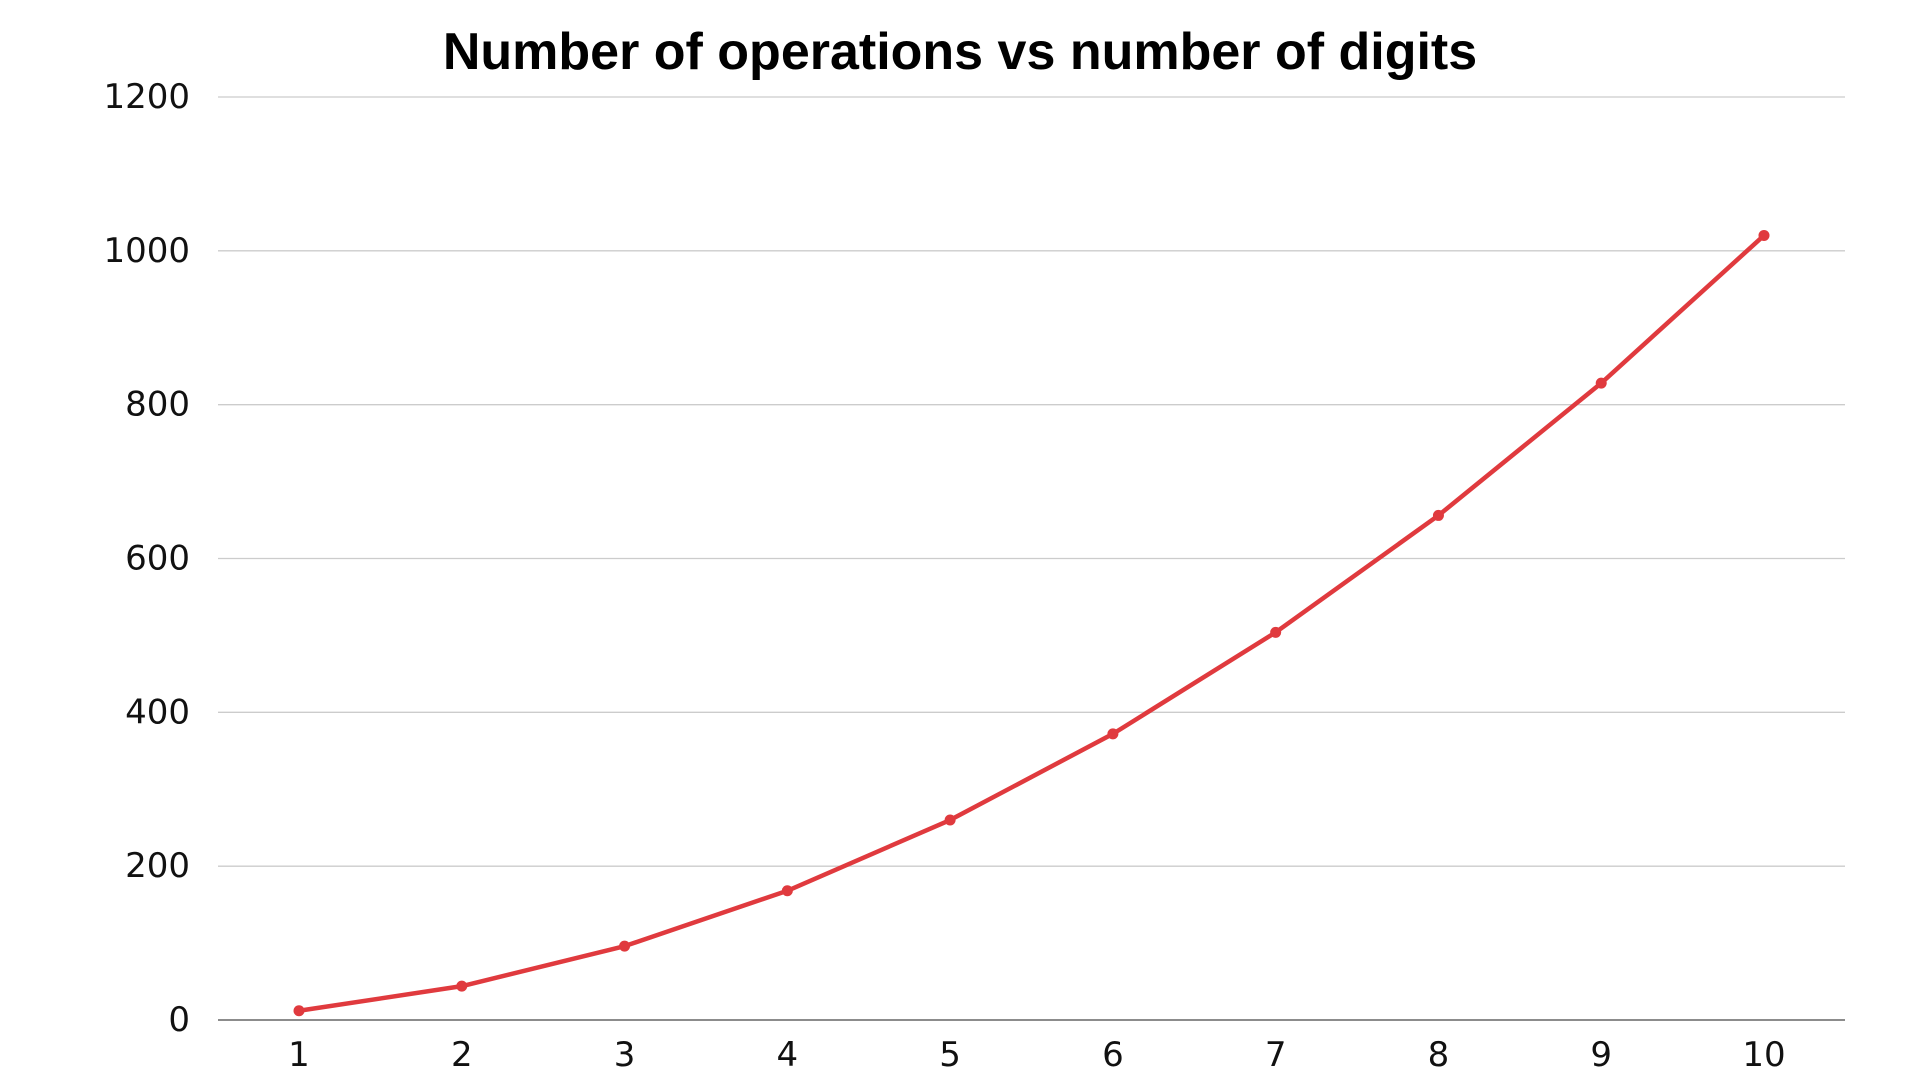 This screenshot has width=1920, height=1080. Describe the element at coordinates (1276, 1055) in the screenshot. I see `x-tick-label: 7` at that location.